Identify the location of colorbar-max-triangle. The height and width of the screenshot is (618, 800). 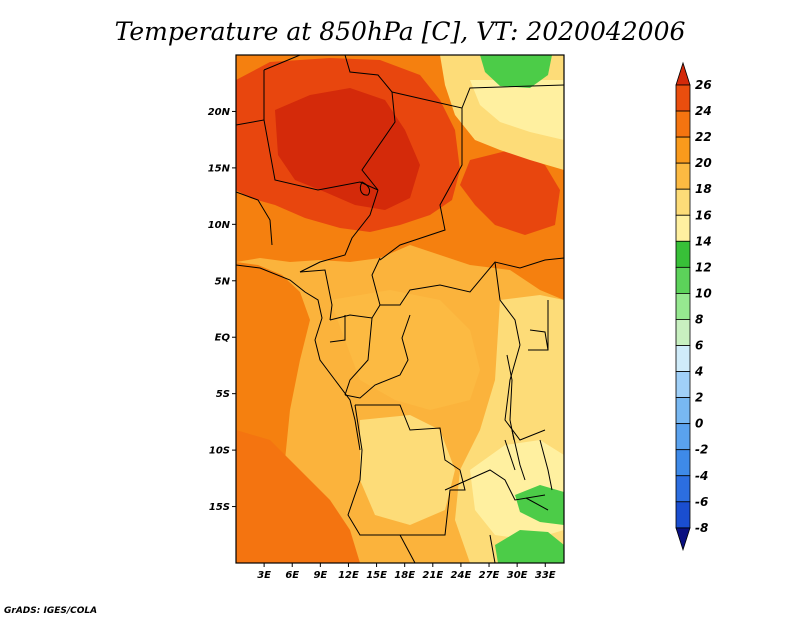
(683, 73).